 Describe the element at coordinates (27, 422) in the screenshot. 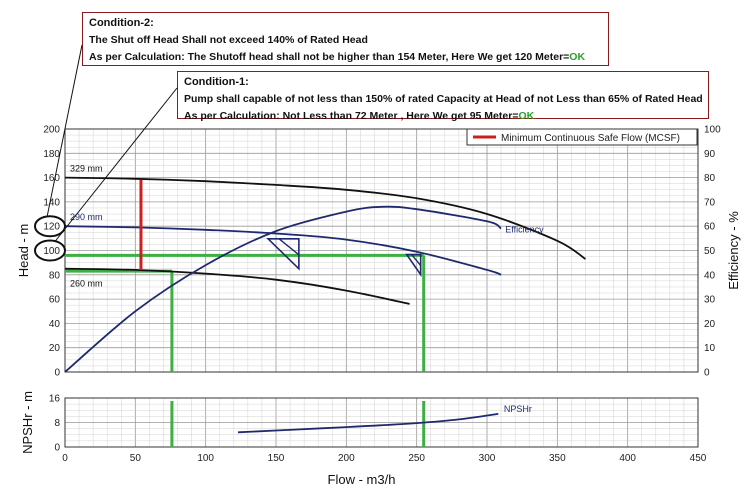

I see `y-axis-title-npshr: NPSHr - m` at that location.